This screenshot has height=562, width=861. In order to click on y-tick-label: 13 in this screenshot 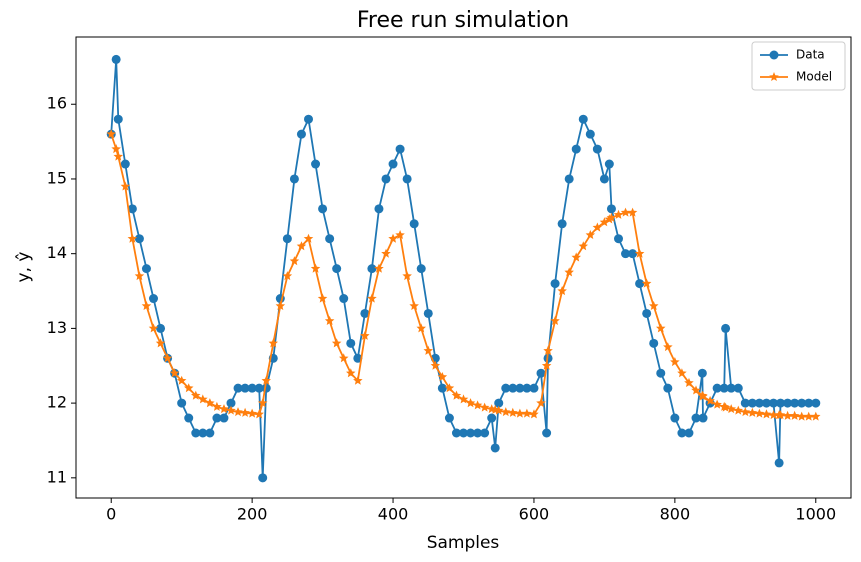, I will do `click(57, 327)`.